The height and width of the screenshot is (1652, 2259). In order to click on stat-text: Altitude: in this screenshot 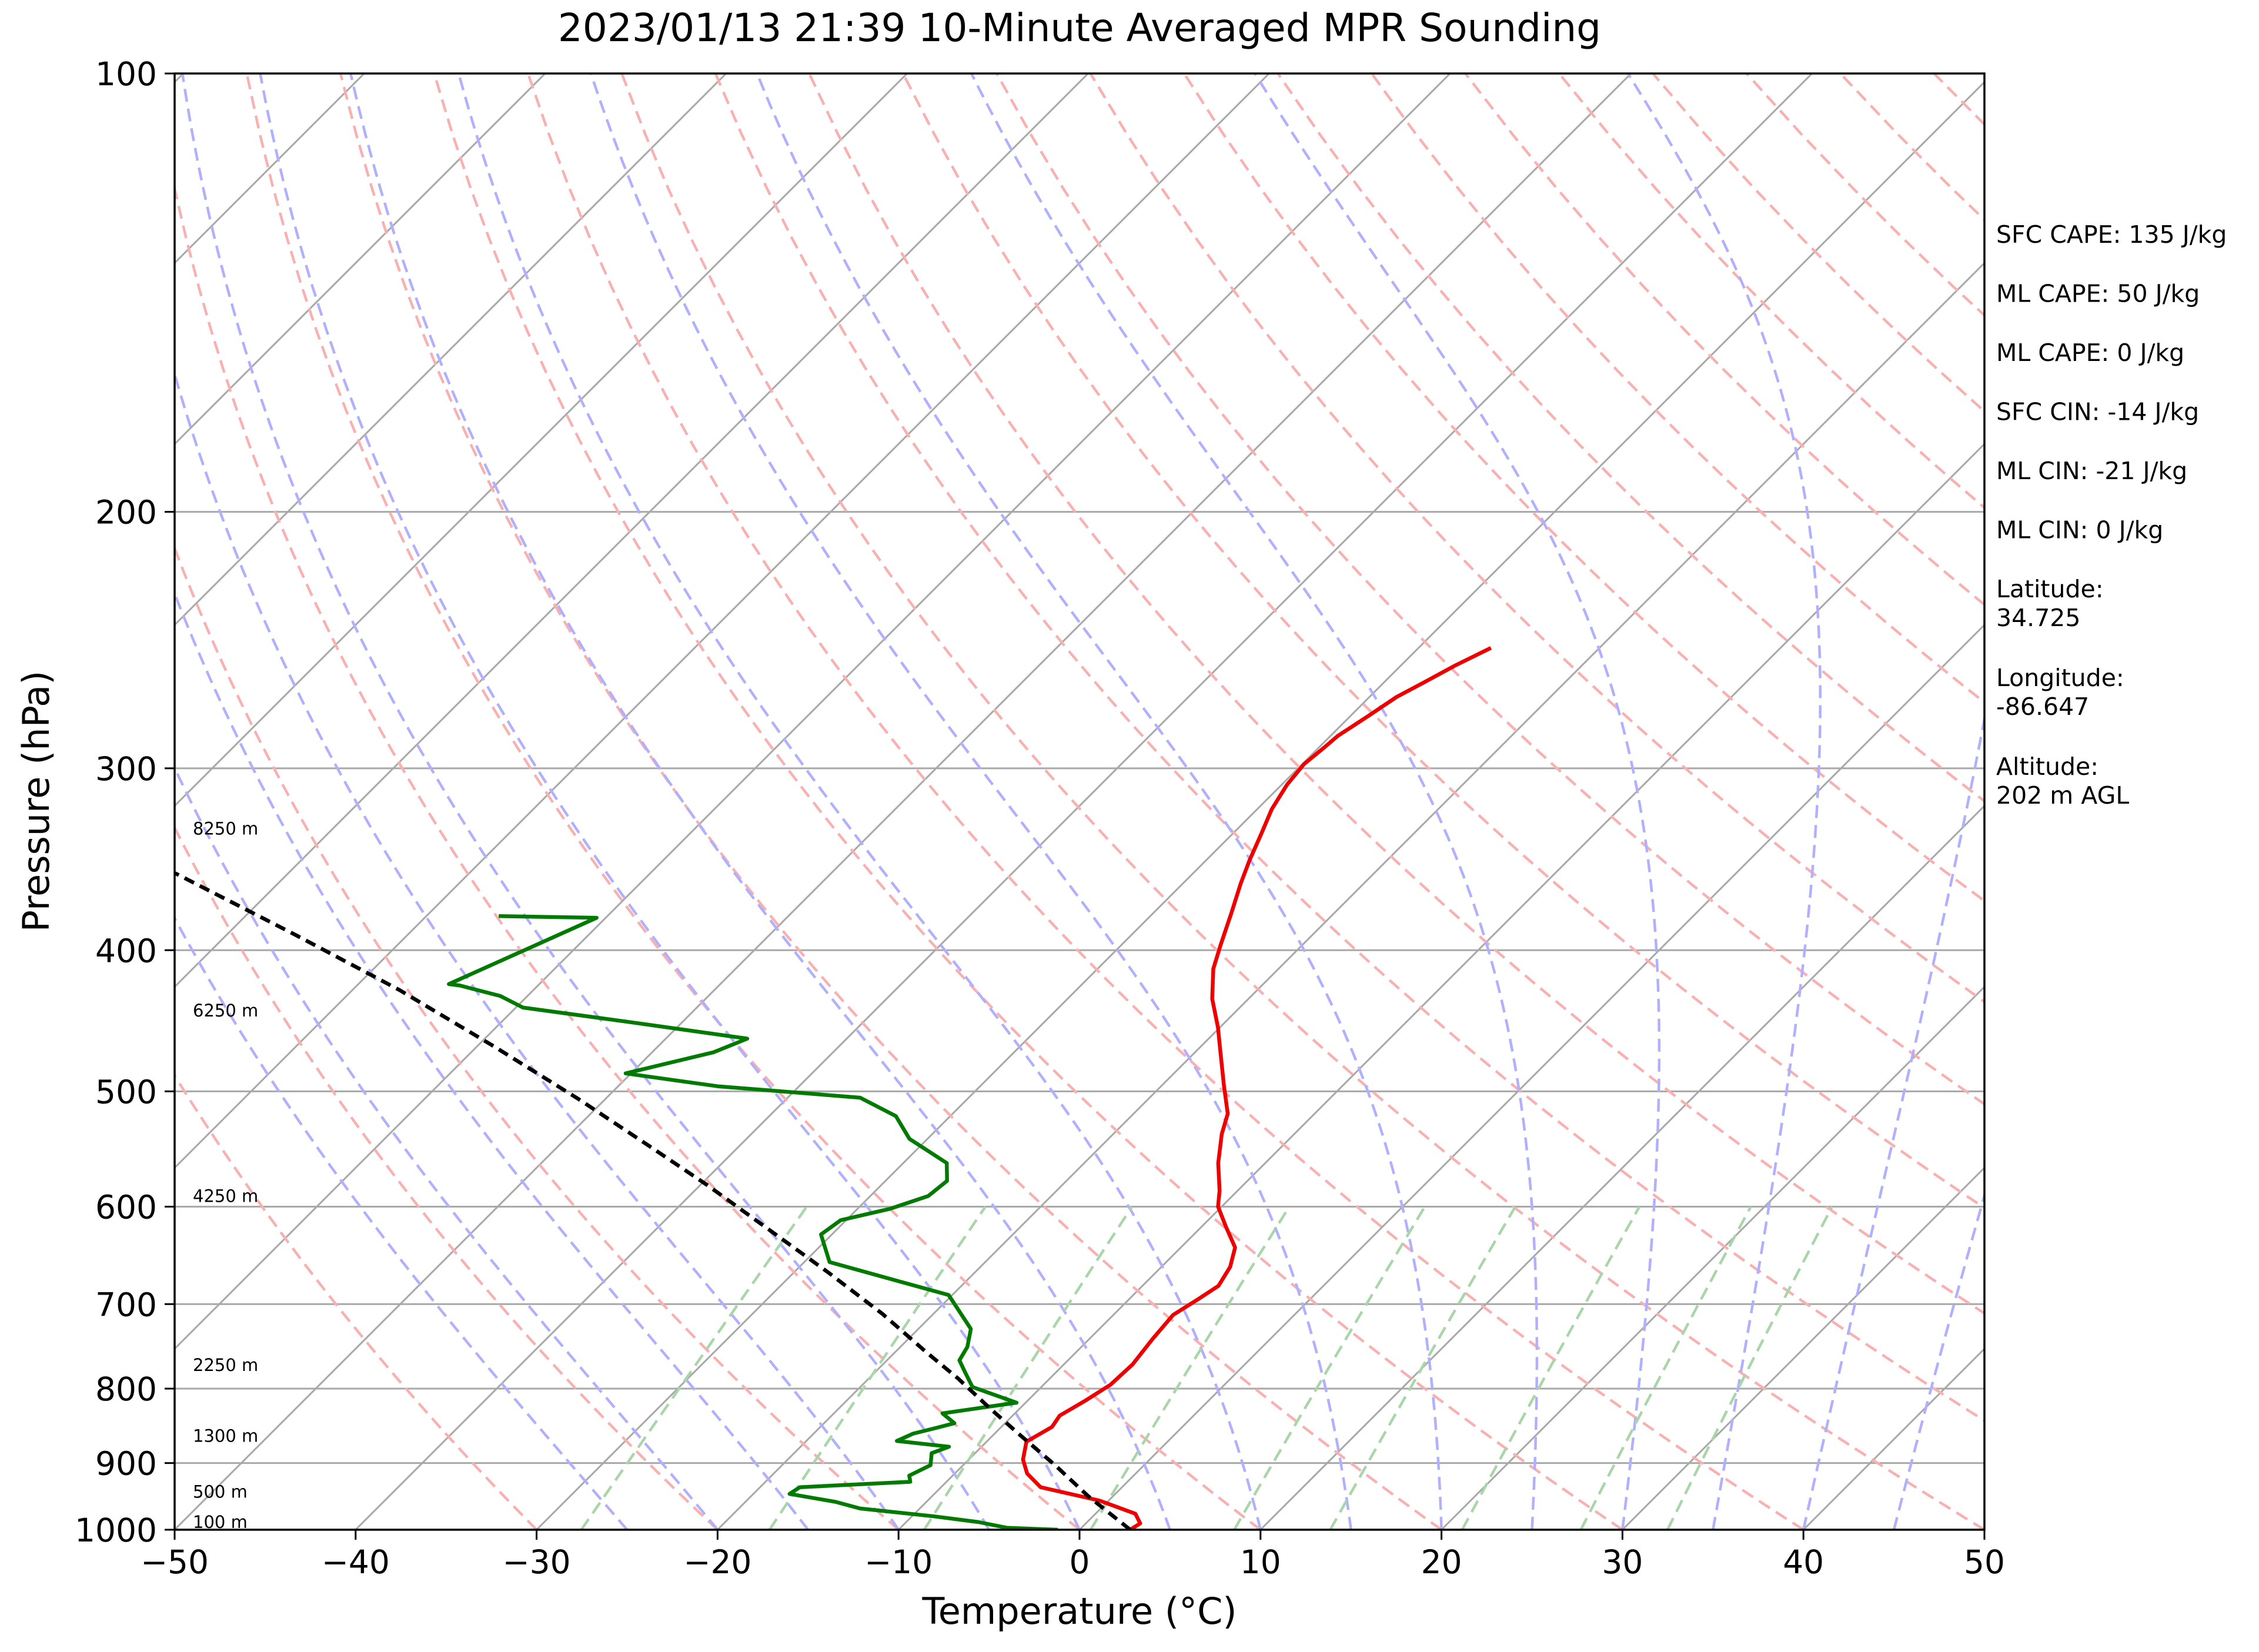, I will do `click(2047, 767)`.